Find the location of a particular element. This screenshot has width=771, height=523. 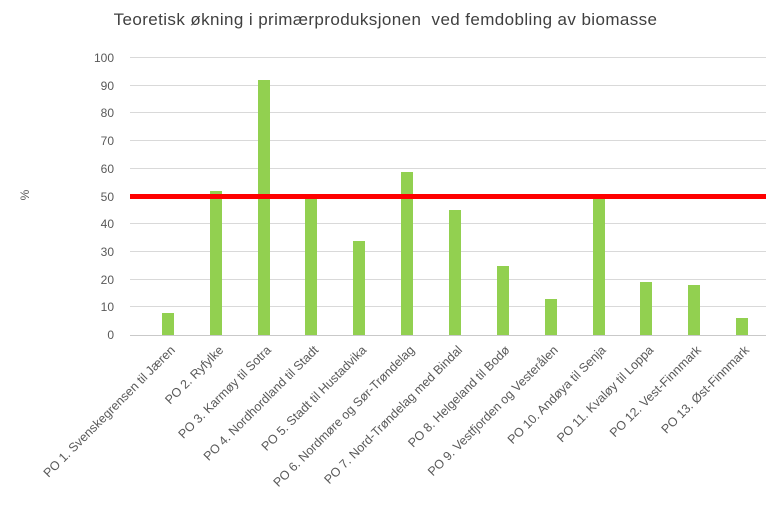

y-tick-label-30: 30 is located at coordinates (107, 252).